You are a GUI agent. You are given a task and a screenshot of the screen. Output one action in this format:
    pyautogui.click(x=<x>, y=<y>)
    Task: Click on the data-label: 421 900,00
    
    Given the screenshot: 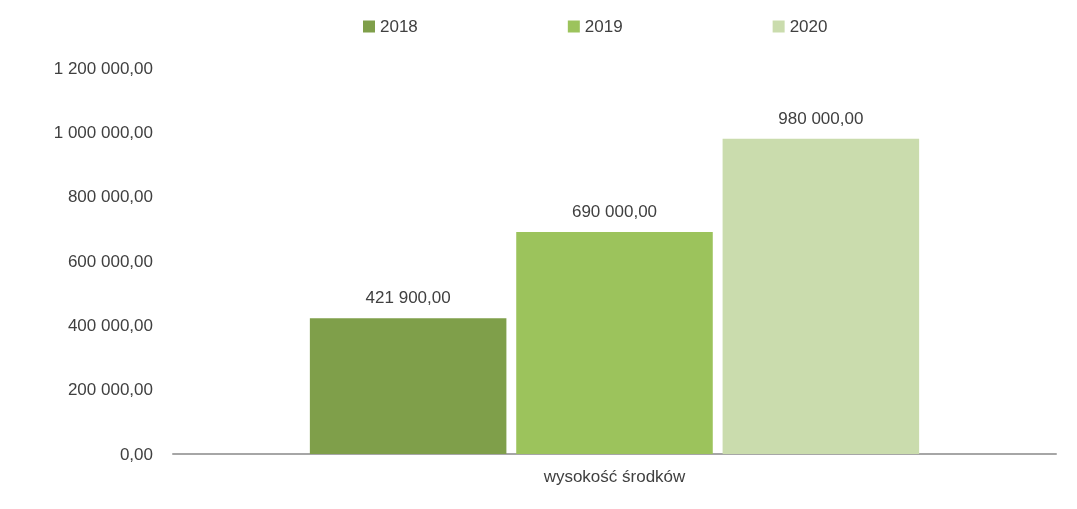 What is the action you would take?
    pyautogui.click(x=408, y=298)
    